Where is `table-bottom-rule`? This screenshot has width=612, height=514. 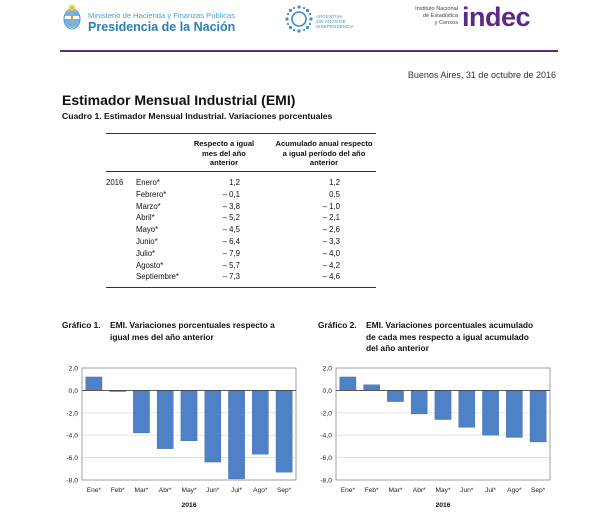 table-bottom-rule is located at coordinates (241, 287).